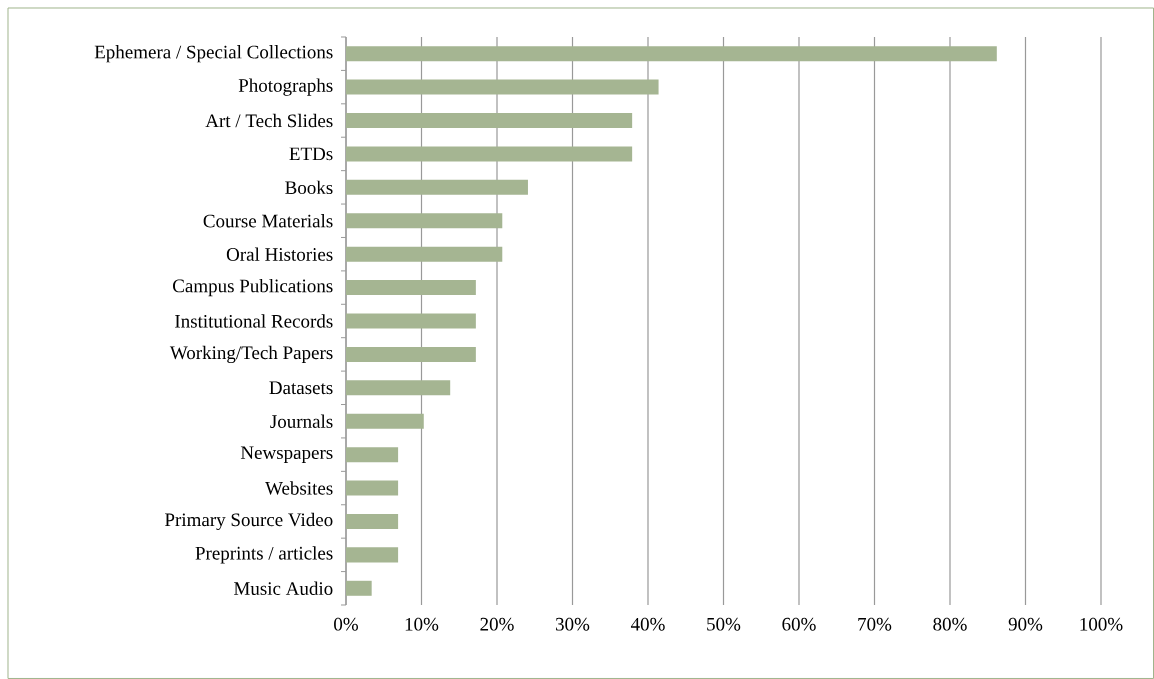  Describe the element at coordinates (301, 388) in the screenshot. I see `y-tick-label: Datasets` at that location.